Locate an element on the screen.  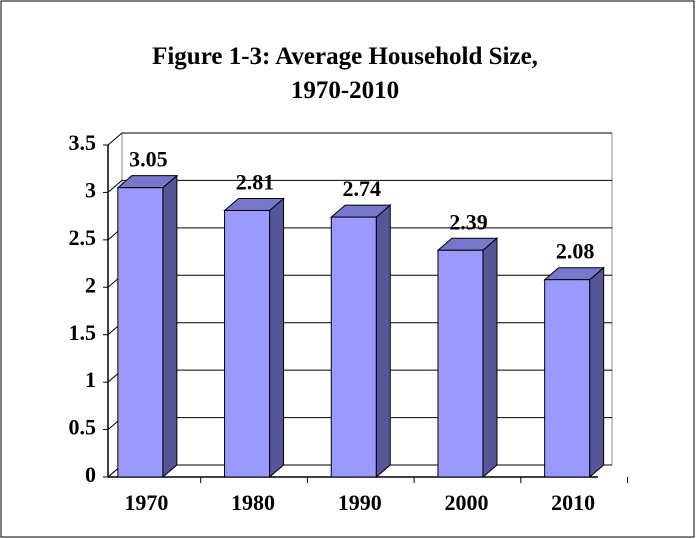
y-tick-label: 3.5 is located at coordinates (83, 142).